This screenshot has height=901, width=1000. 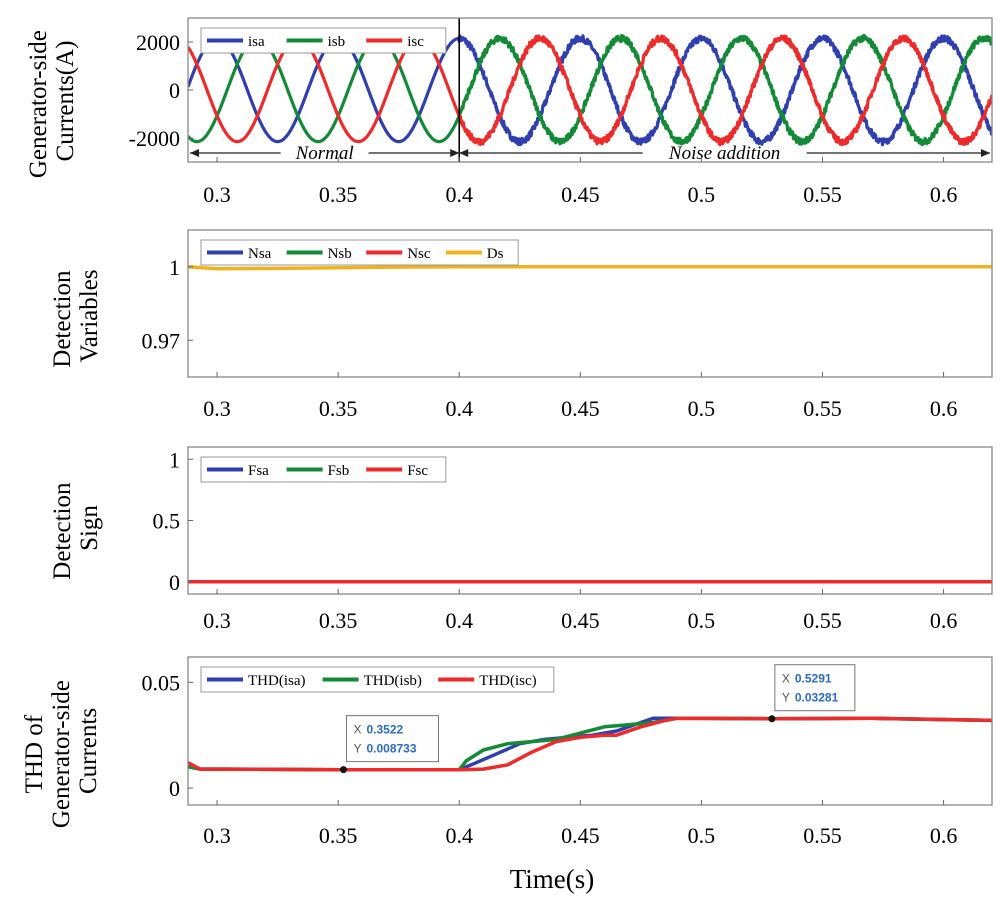 I want to click on x-axis-label: Time(s), so click(x=552, y=879).